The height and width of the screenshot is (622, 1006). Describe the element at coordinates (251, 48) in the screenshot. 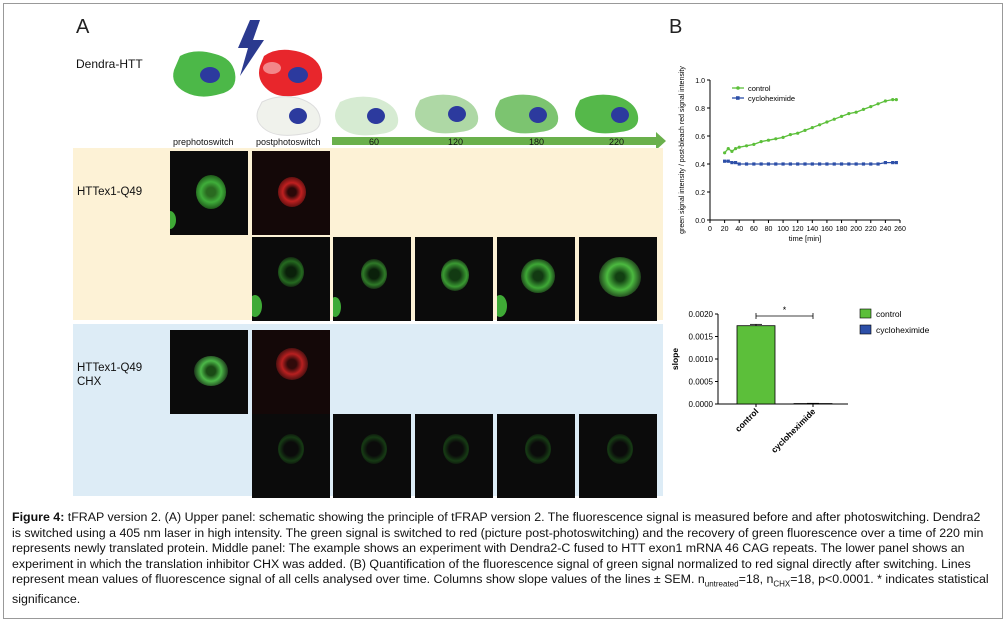

I see `lightning-bolt-icon` at that location.